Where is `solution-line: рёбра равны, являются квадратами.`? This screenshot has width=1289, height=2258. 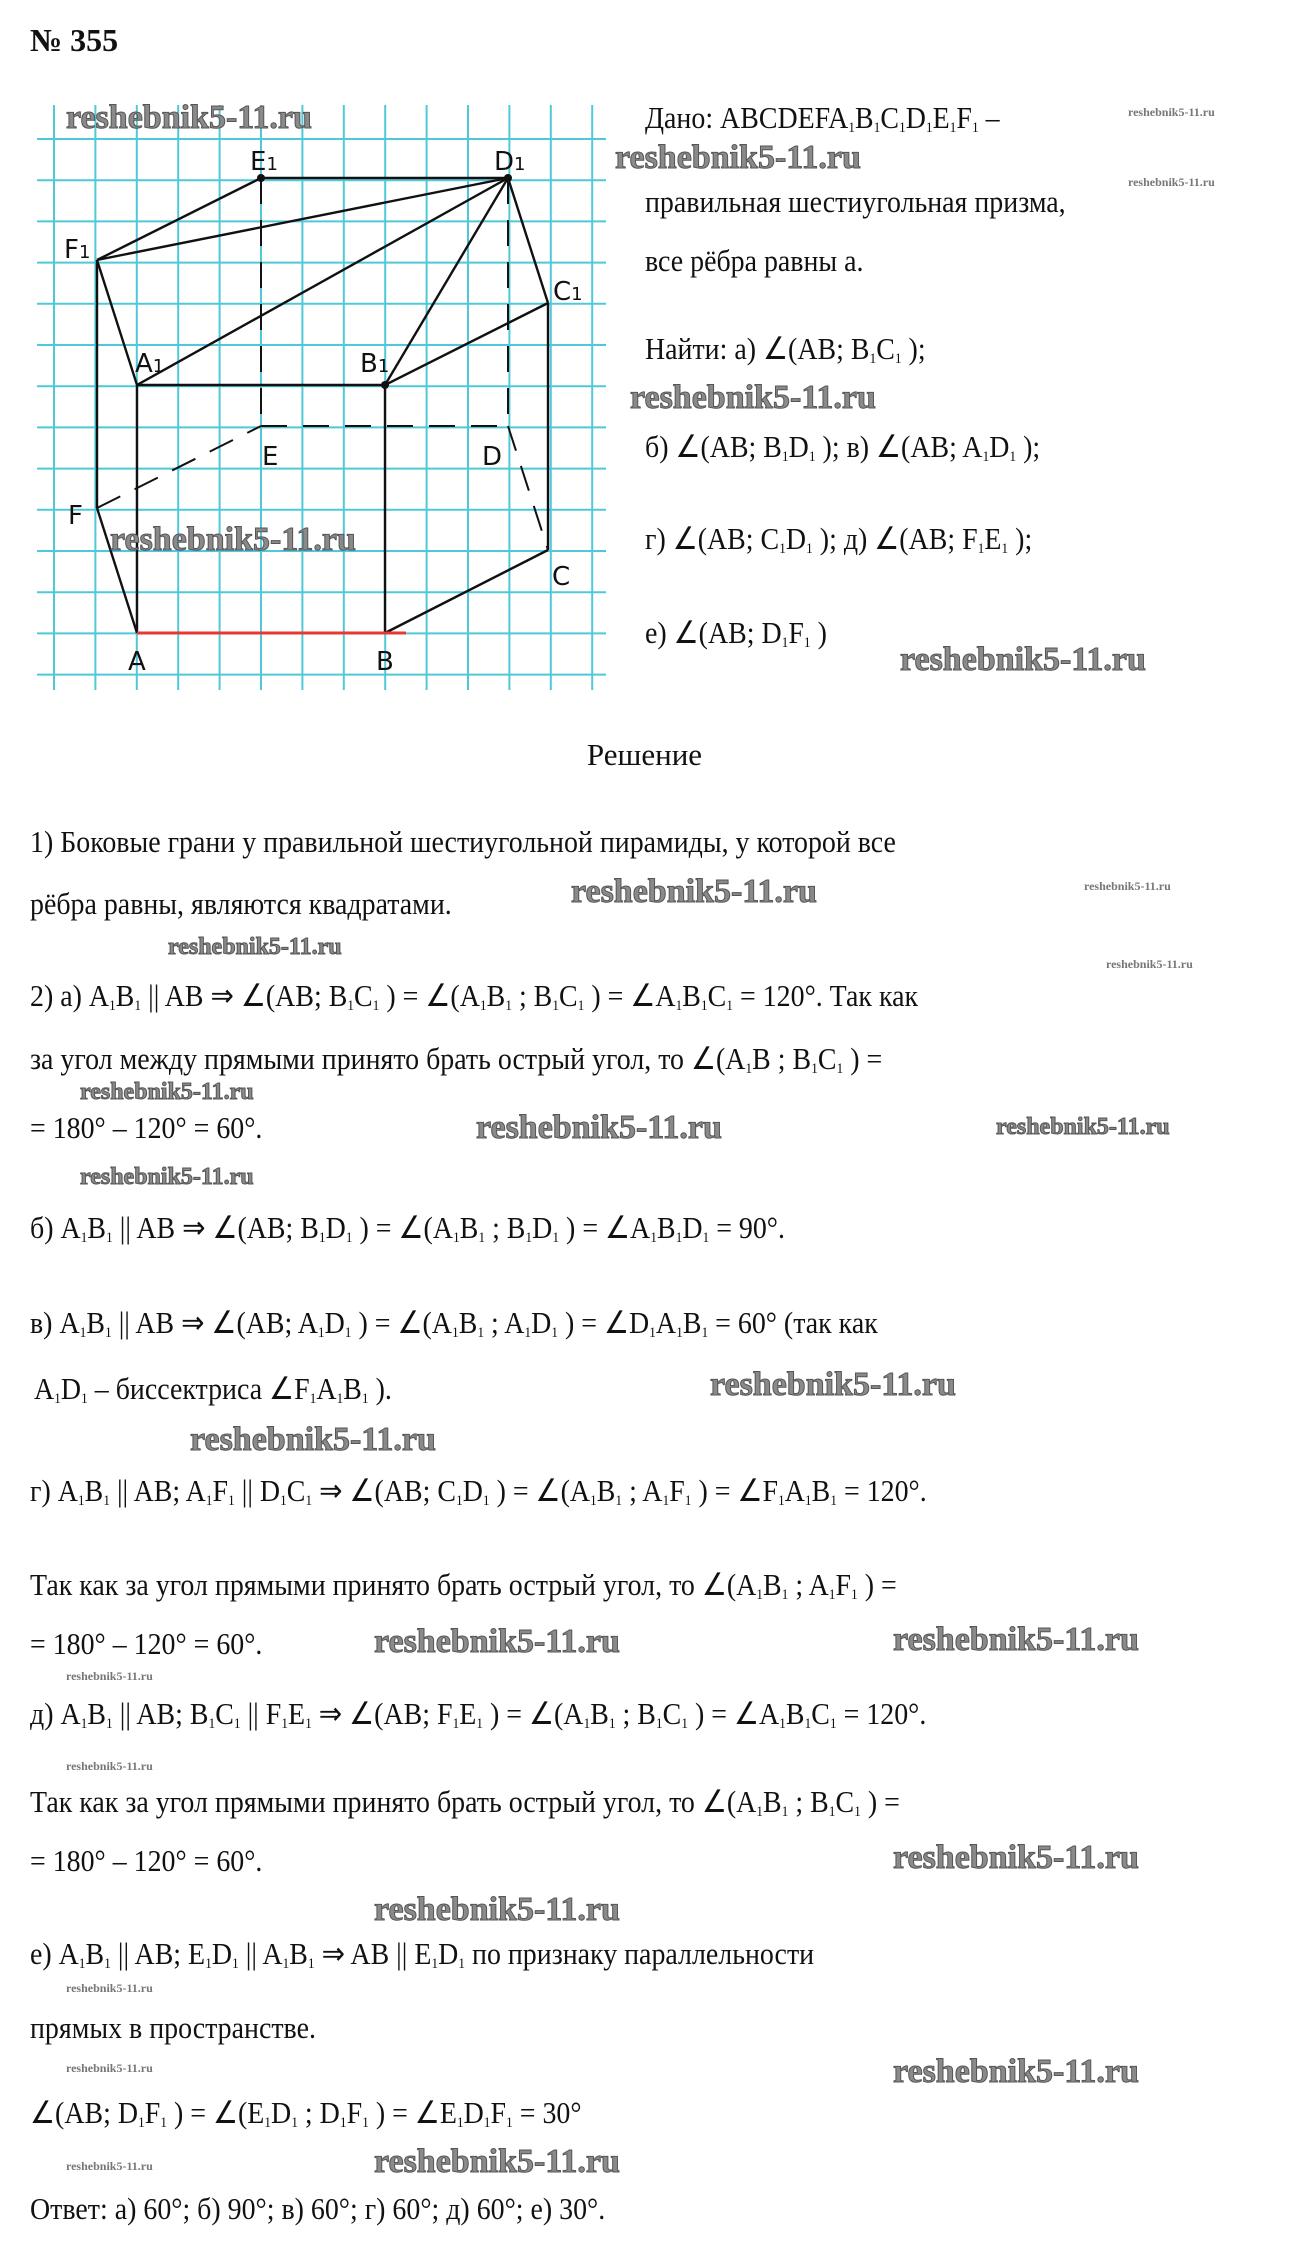
solution-line: рёбра равны, являются квадратами. is located at coordinates (241, 903).